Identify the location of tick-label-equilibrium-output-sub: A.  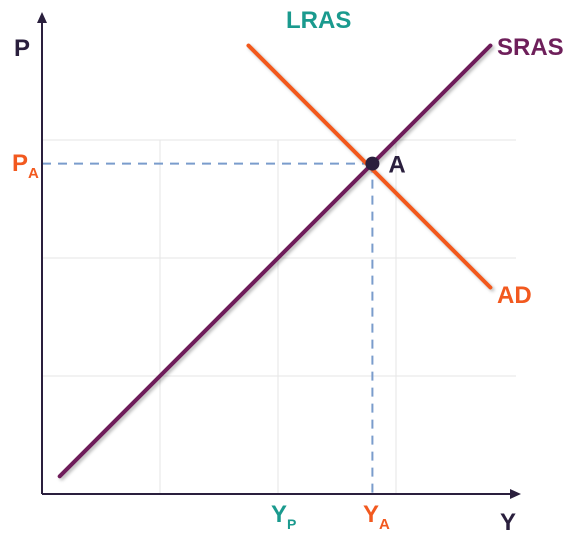
(384, 524).